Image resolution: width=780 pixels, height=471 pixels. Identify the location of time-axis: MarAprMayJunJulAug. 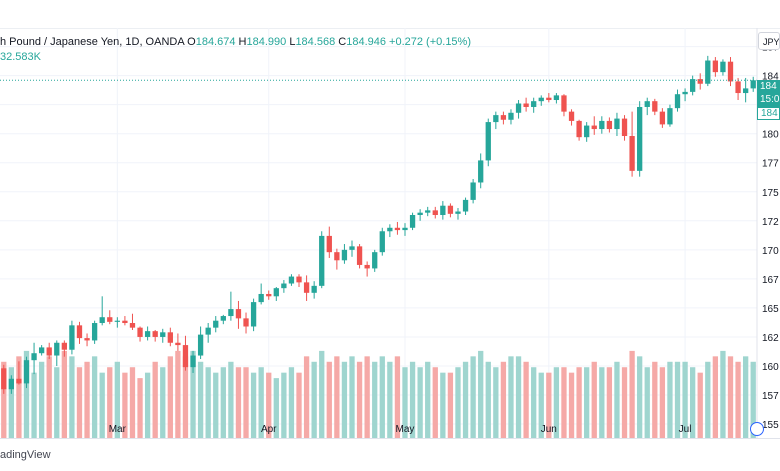
(444, 429).